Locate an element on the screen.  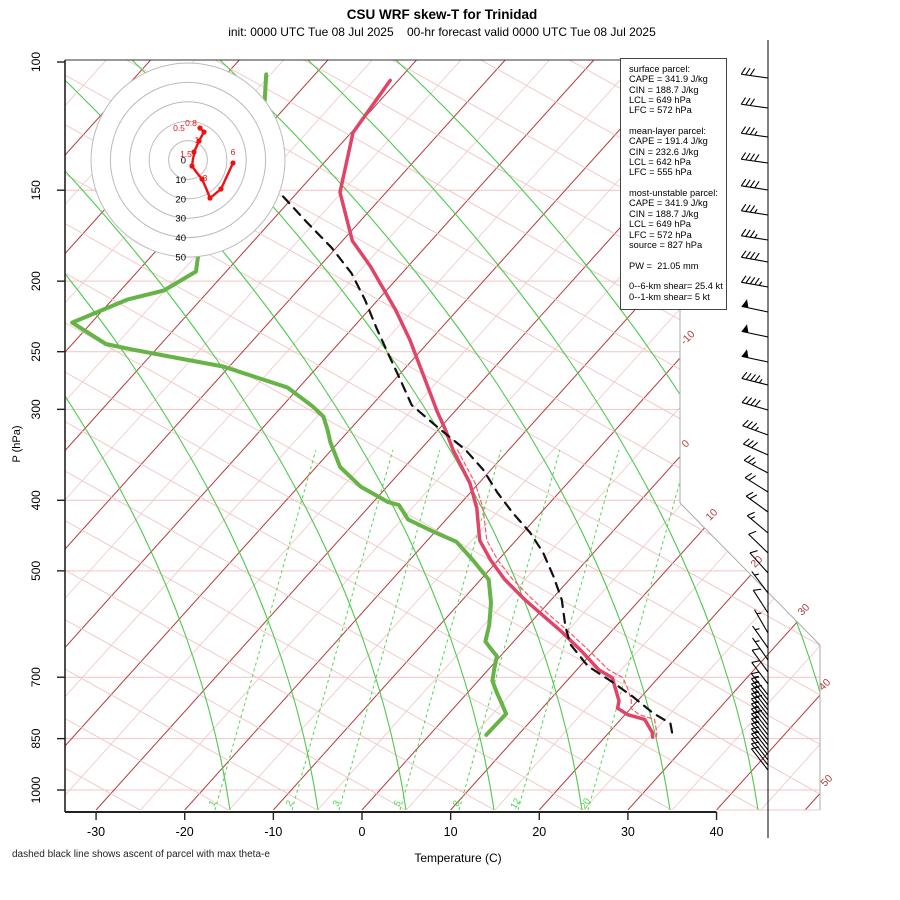
hodograph-height-label: 1.5 is located at coordinates (186, 154).